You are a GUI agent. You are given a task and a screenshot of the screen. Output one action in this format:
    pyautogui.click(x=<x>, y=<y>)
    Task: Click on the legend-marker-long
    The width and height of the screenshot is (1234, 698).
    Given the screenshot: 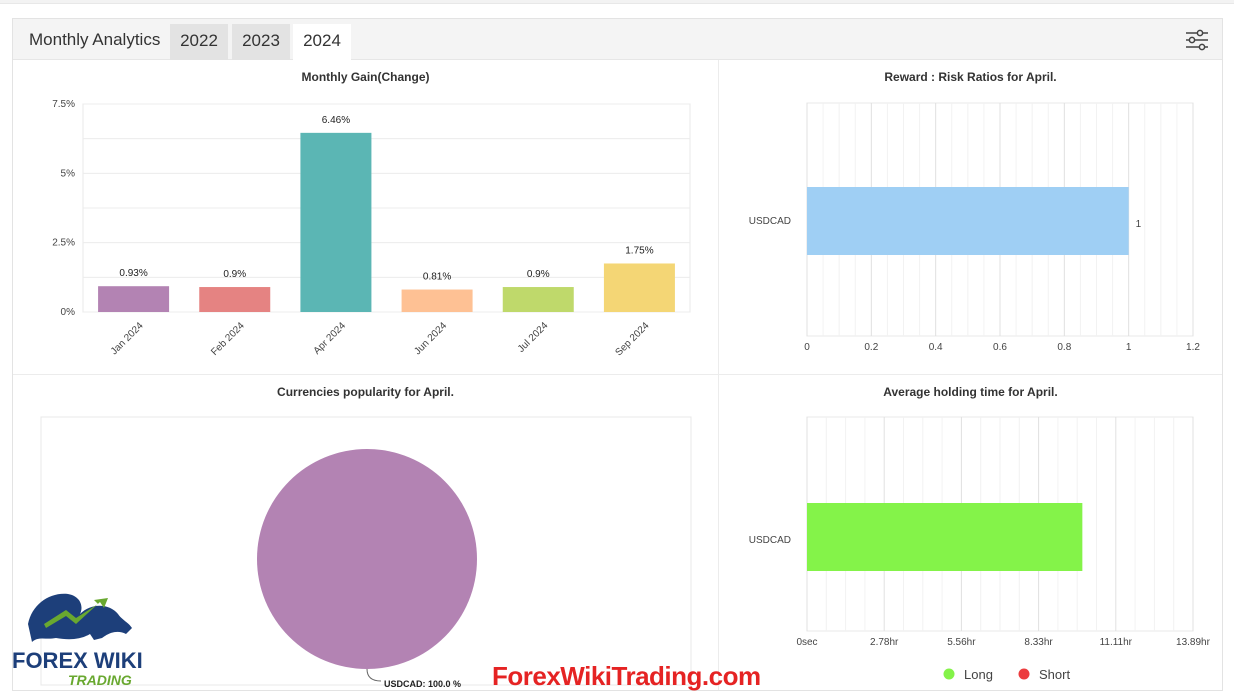 What is the action you would take?
    pyautogui.click(x=949, y=674)
    